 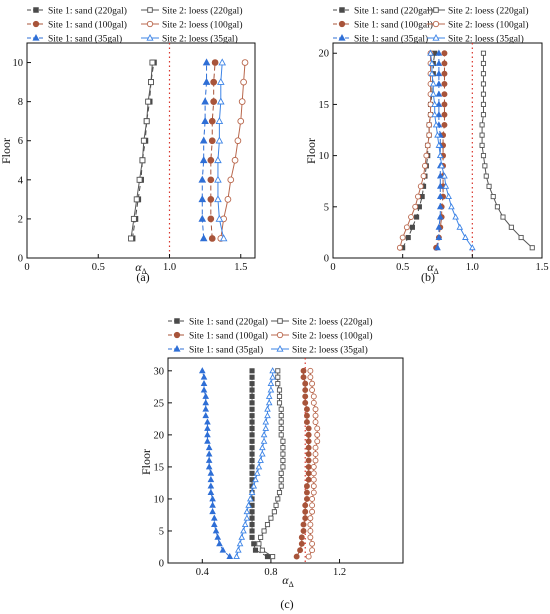 I want to click on panel-b-legend-marker, so click(x=342, y=10).